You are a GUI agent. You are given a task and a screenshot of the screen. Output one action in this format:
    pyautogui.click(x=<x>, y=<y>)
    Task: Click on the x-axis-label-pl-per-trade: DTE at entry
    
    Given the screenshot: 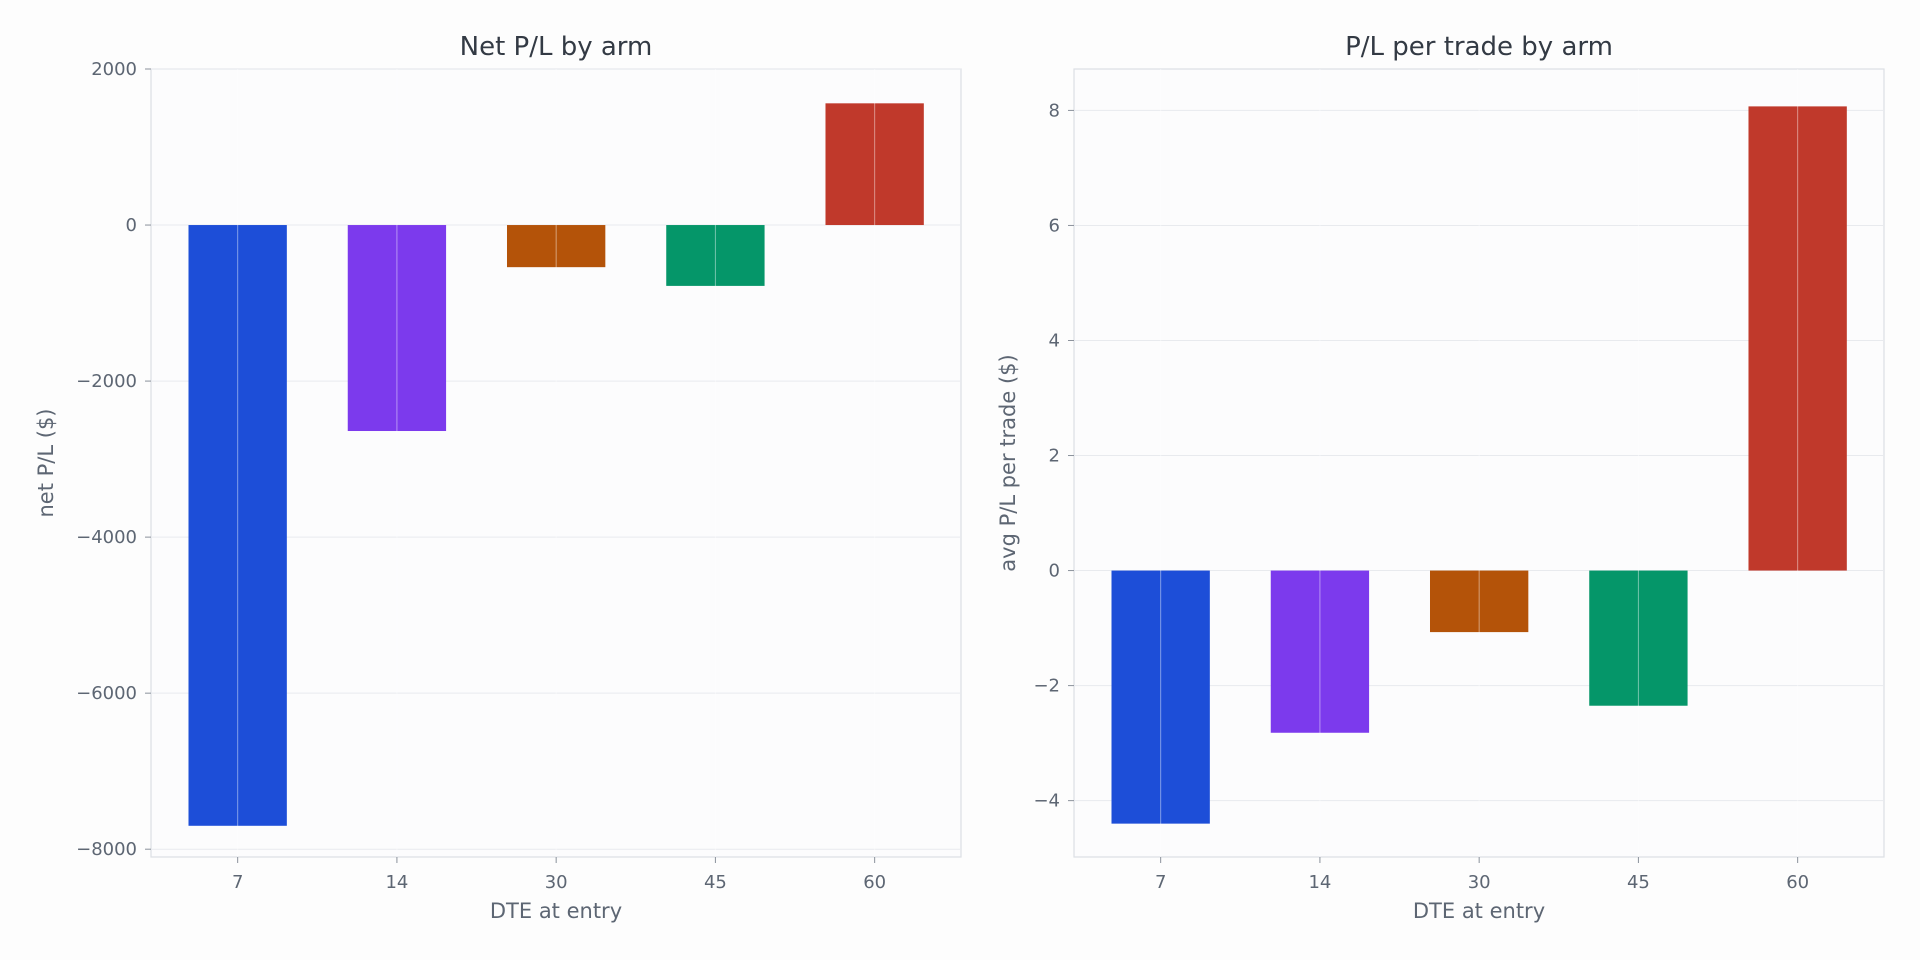 What is the action you would take?
    pyautogui.click(x=1479, y=911)
    